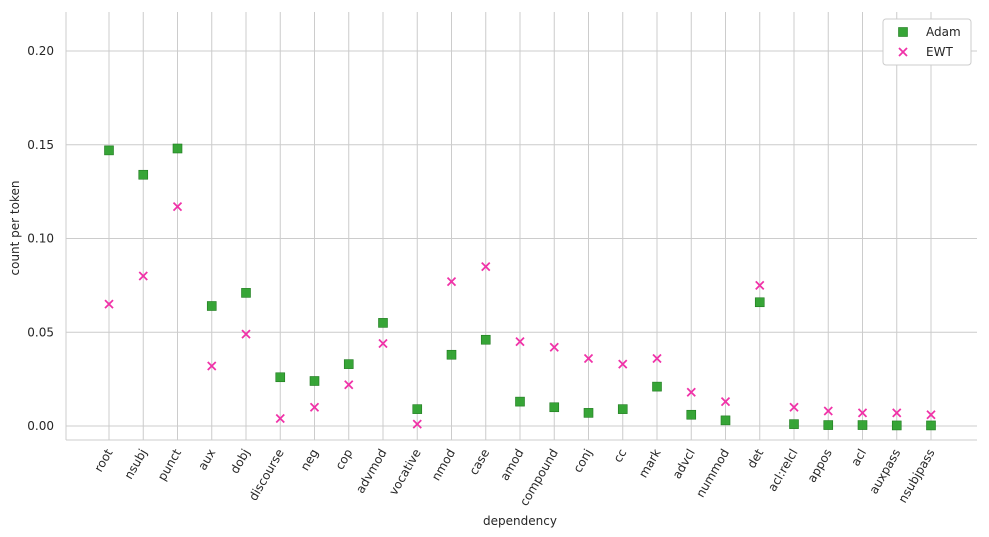  I want to click on point-adam-appos, so click(828, 425).